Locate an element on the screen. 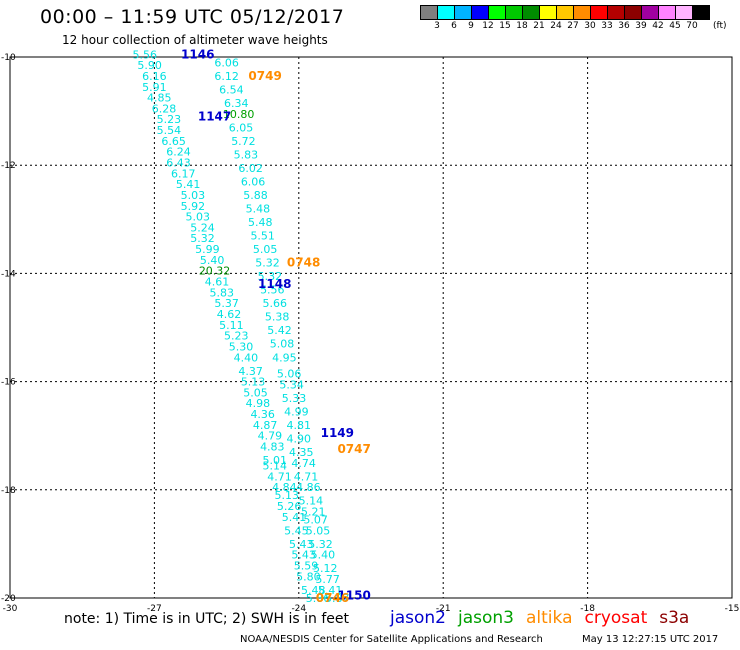 Image resolution: width=740 pixels, height=650 pixels. legend-item-s3a: s3a is located at coordinates (674, 618).